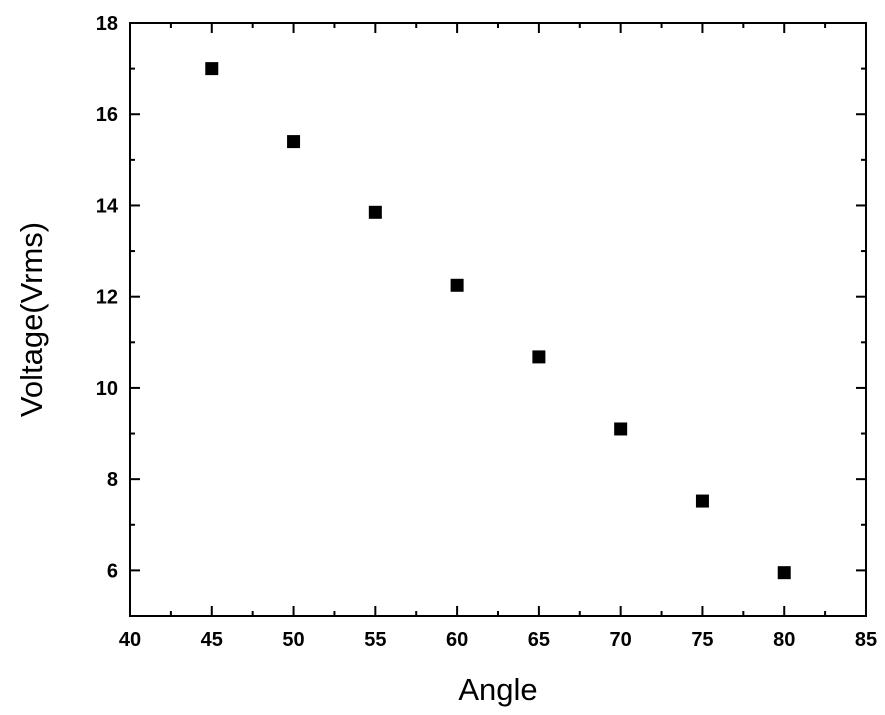  What do you see at coordinates (375, 640) in the screenshot?
I see `x-tick-label: 55` at bounding box center [375, 640].